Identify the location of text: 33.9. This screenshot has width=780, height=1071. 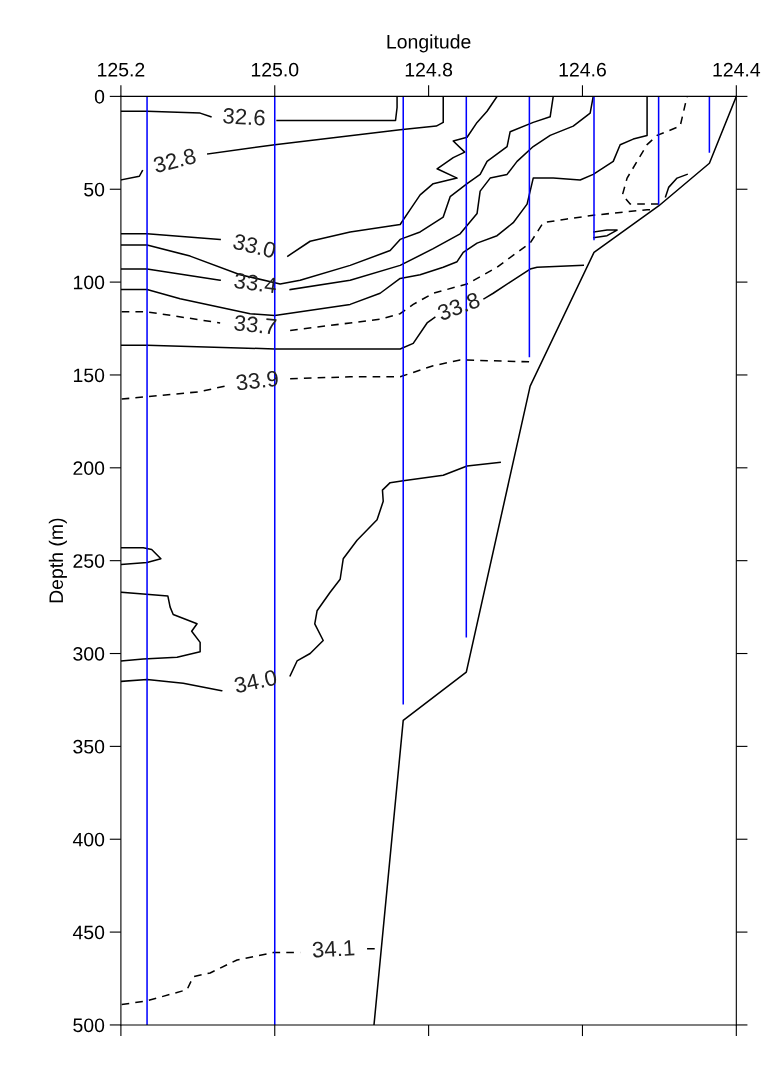
(257, 380).